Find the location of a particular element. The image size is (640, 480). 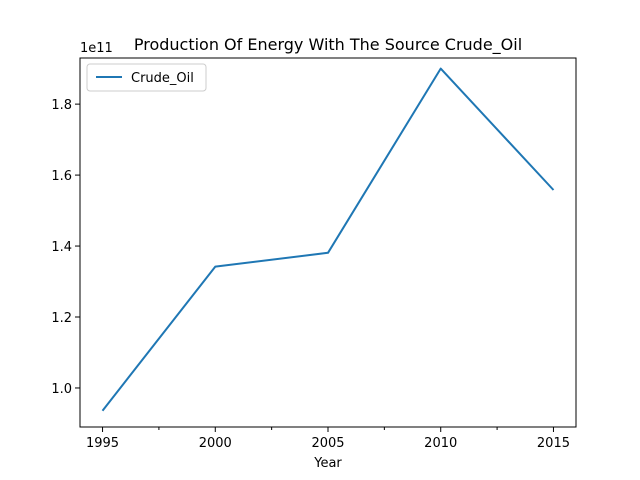

y-offset-label: 1e11 is located at coordinates (96, 48).